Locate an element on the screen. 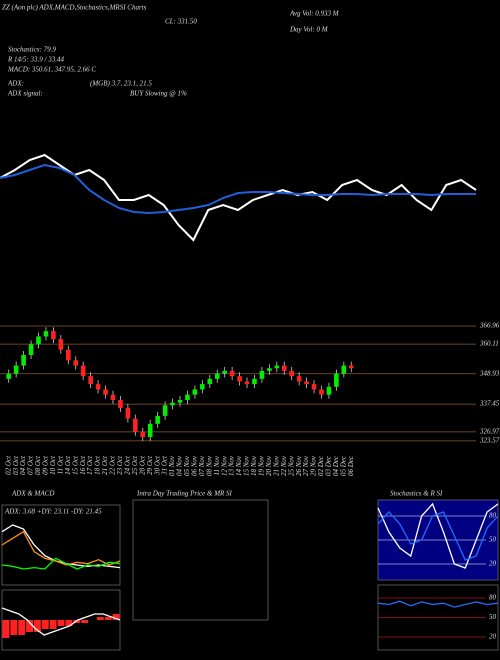 Image resolution: width=500 pixels, height=660 pixels. panel-title: ADX & MACD is located at coordinates (32, 494).